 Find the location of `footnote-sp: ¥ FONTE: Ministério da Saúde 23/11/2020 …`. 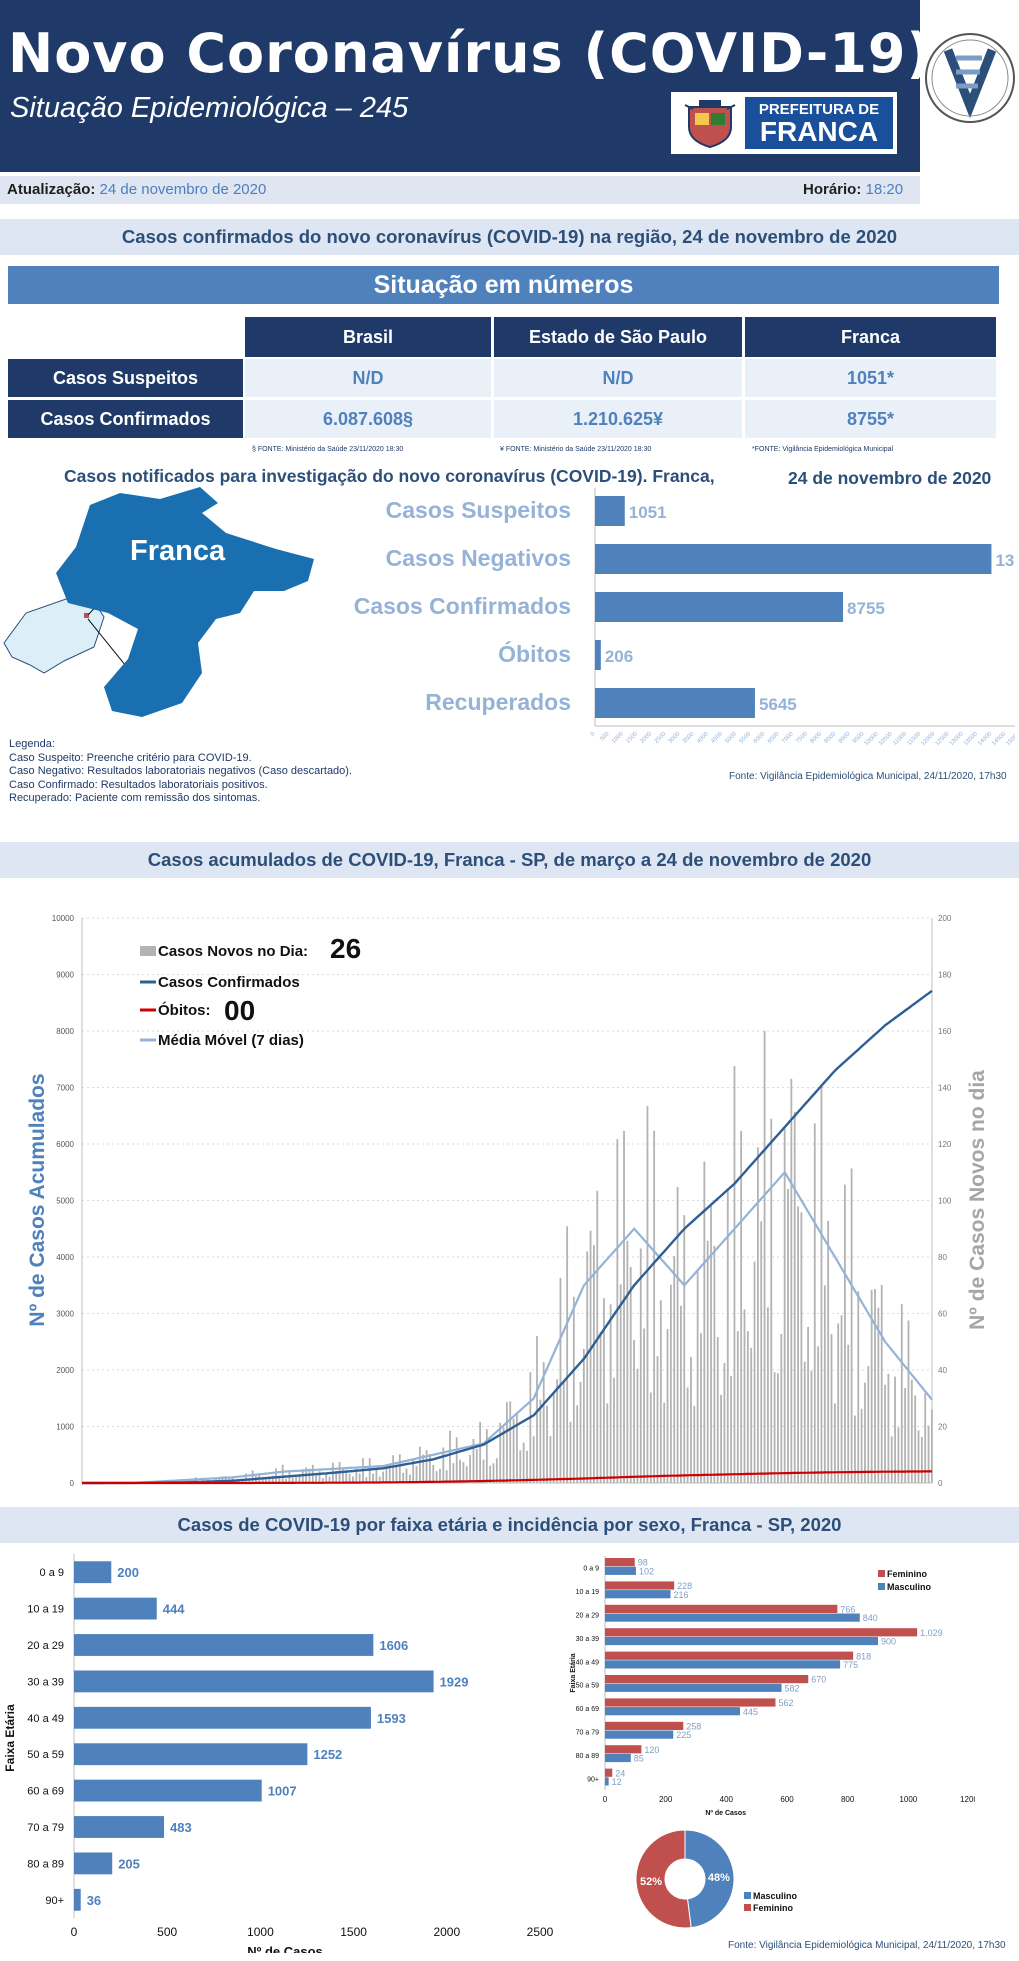

footnote-sp: ¥ FONTE: Ministério da Saúde 23/11/2020 … is located at coordinates (576, 449).